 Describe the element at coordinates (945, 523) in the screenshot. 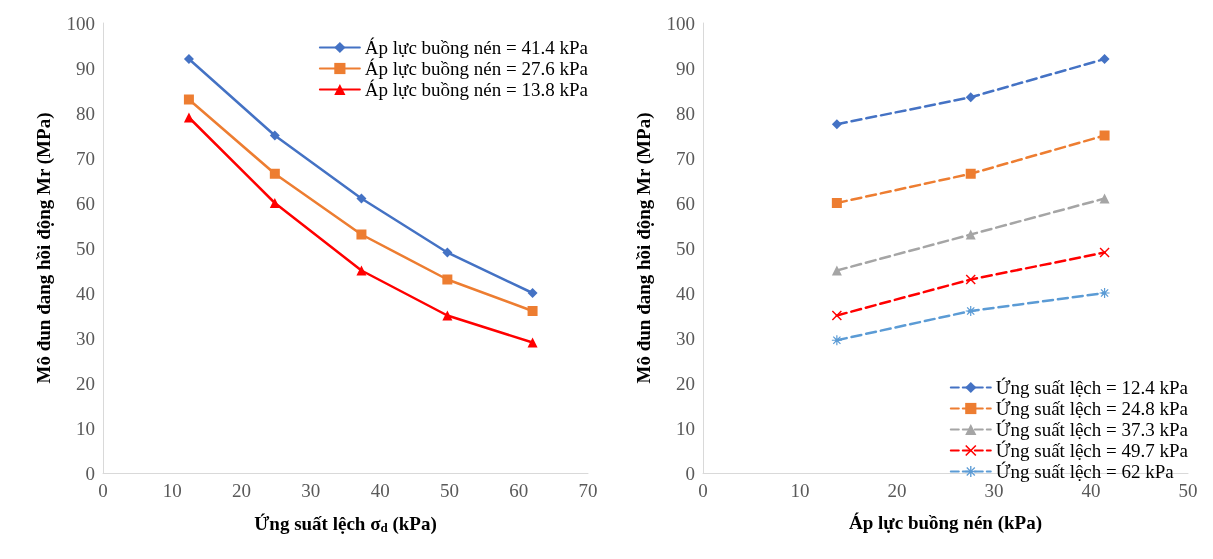

I see `x-axis-title: Áp lực buồng nén (kPa)` at that location.